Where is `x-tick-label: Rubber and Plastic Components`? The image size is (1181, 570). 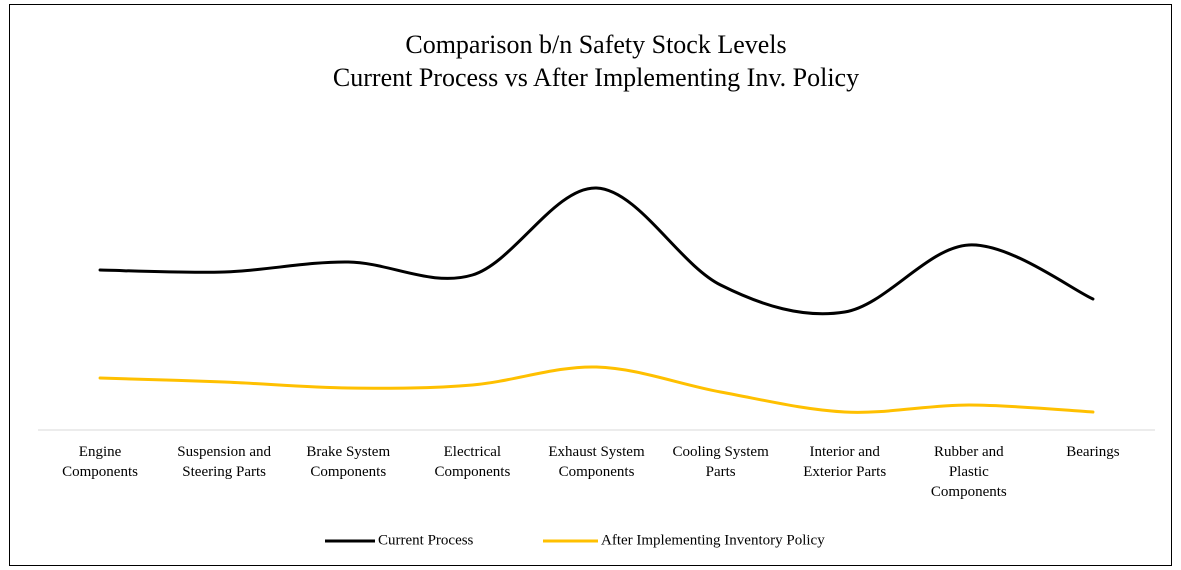
x-tick-label: Rubber and Plastic Components is located at coordinates (969, 472).